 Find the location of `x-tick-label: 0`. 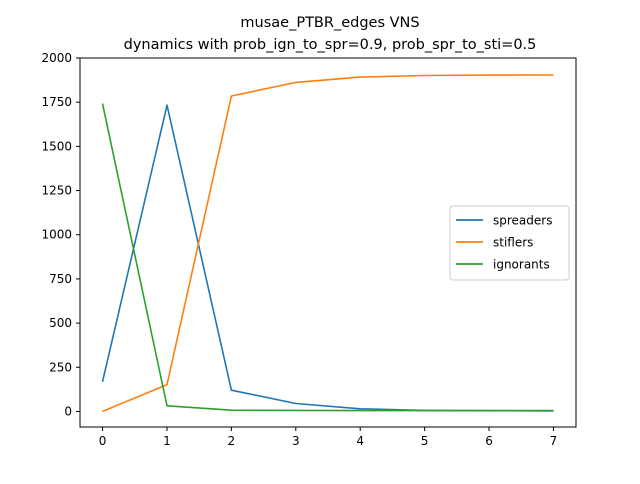

x-tick-label: 0 is located at coordinates (103, 441).